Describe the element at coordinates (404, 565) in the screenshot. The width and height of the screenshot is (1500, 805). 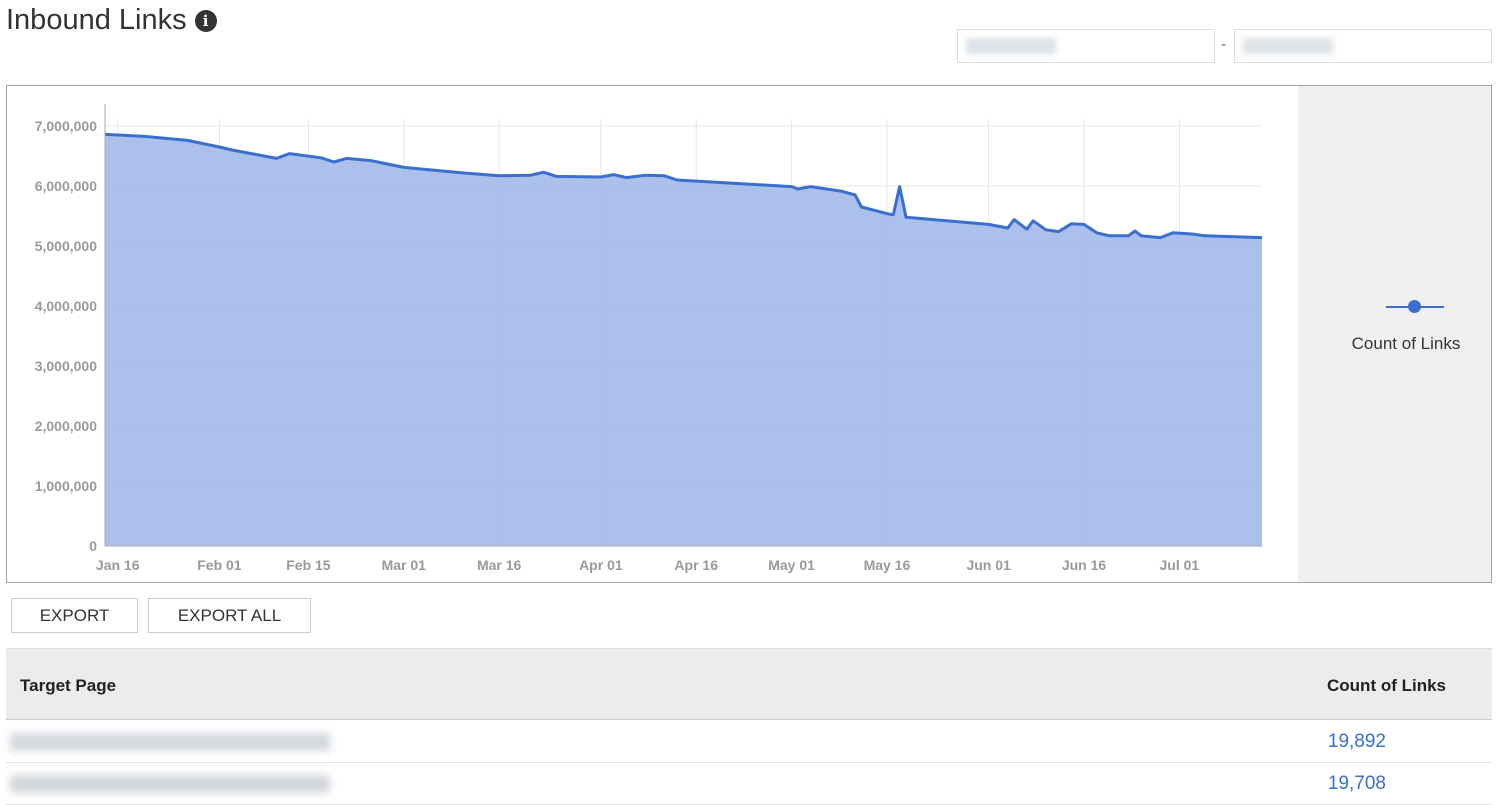
I see `x-tick-label: Mar 01` at that location.